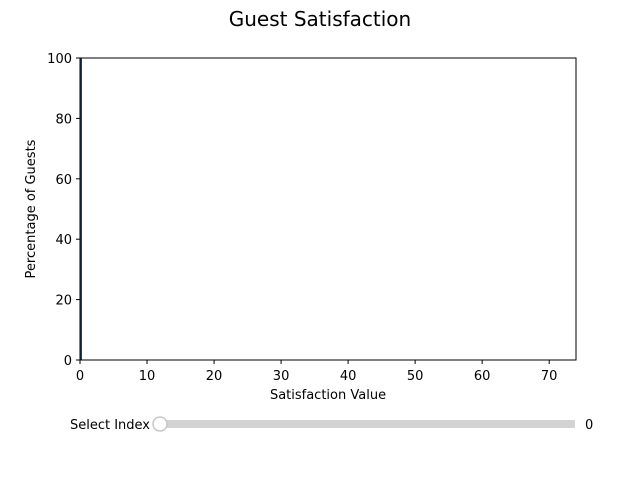  Describe the element at coordinates (589, 425) in the screenshot. I see `slider-value: 0` at that location.